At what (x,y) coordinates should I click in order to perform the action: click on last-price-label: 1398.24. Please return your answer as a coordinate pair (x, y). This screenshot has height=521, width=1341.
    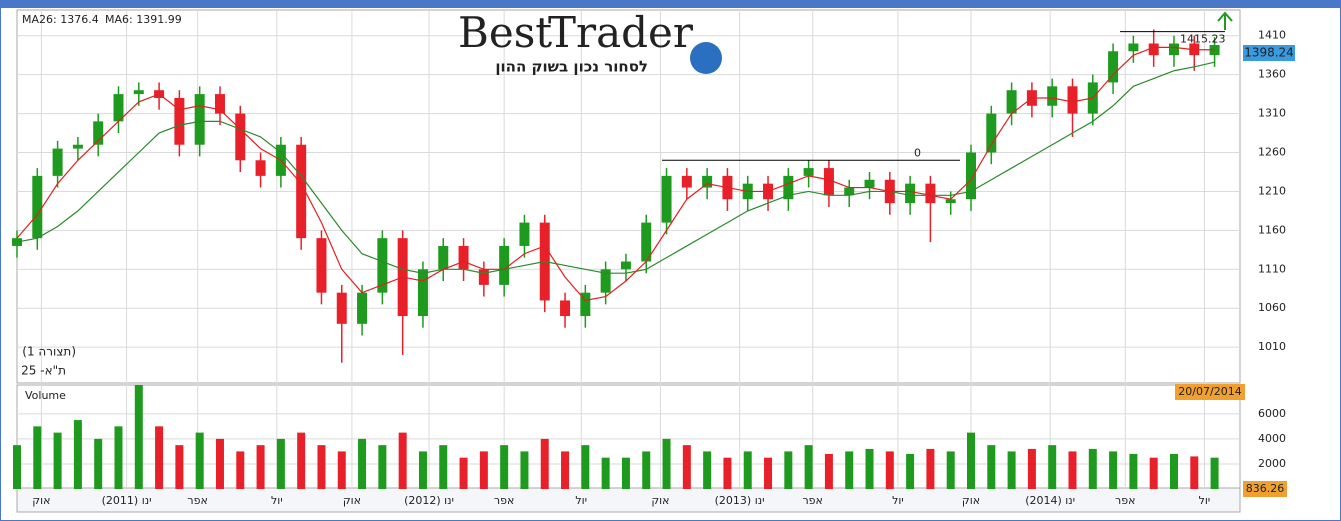
    Looking at the image, I should click on (1269, 53).